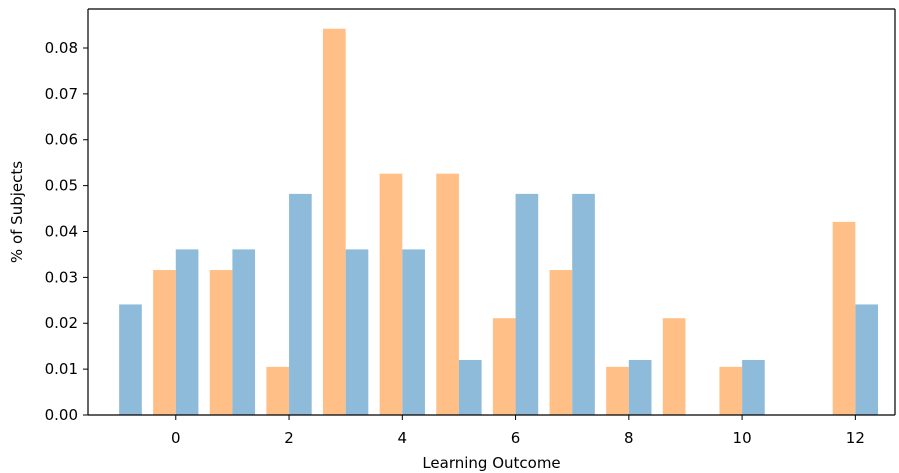 Image resolution: width=899 pixels, height=473 pixels. What do you see at coordinates (176, 438) in the screenshot?
I see `x-tick-label: 0` at bounding box center [176, 438].